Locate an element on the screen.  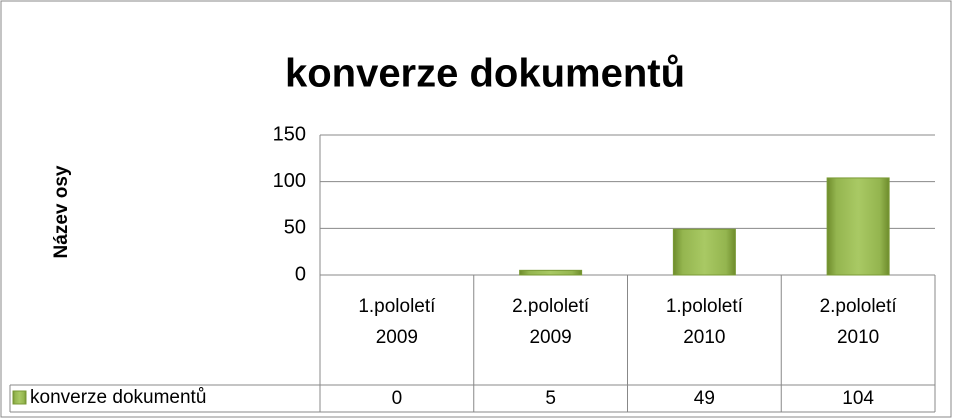
category-label: 1.pololetí 2010 is located at coordinates (704, 322).